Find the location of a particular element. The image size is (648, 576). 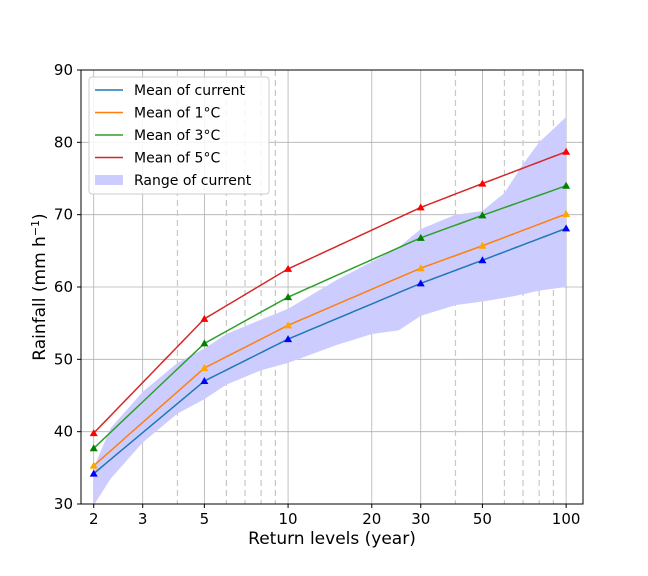

legend-entry-label: Mean of 1°C is located at coordinates (177, 114).